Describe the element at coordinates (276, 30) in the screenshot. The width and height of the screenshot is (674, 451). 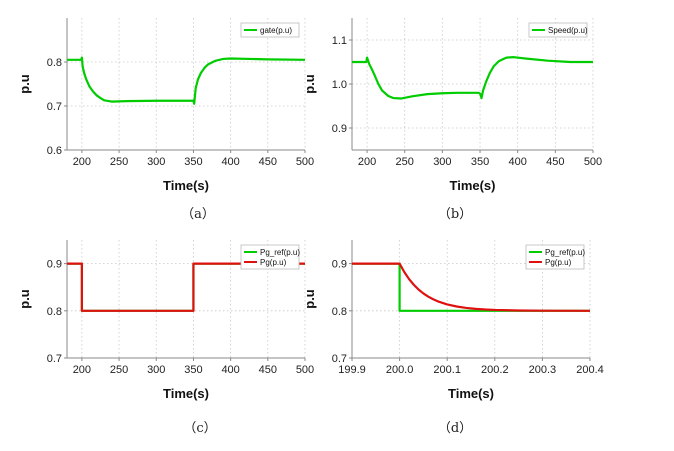
I see `legend-label: gate(p.u)` at that location.